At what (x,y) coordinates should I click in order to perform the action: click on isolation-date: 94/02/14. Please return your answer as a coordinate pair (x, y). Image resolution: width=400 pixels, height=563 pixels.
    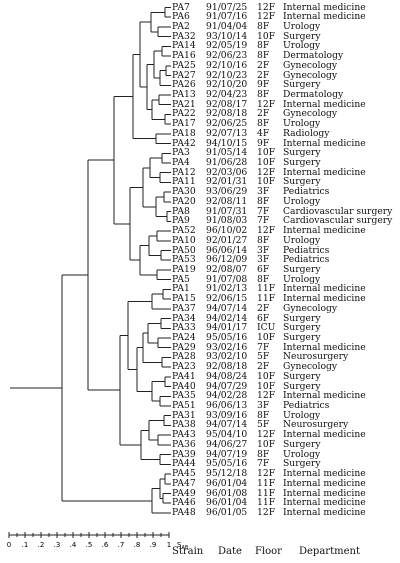
    Looking at the image, I should click on (227, 318).